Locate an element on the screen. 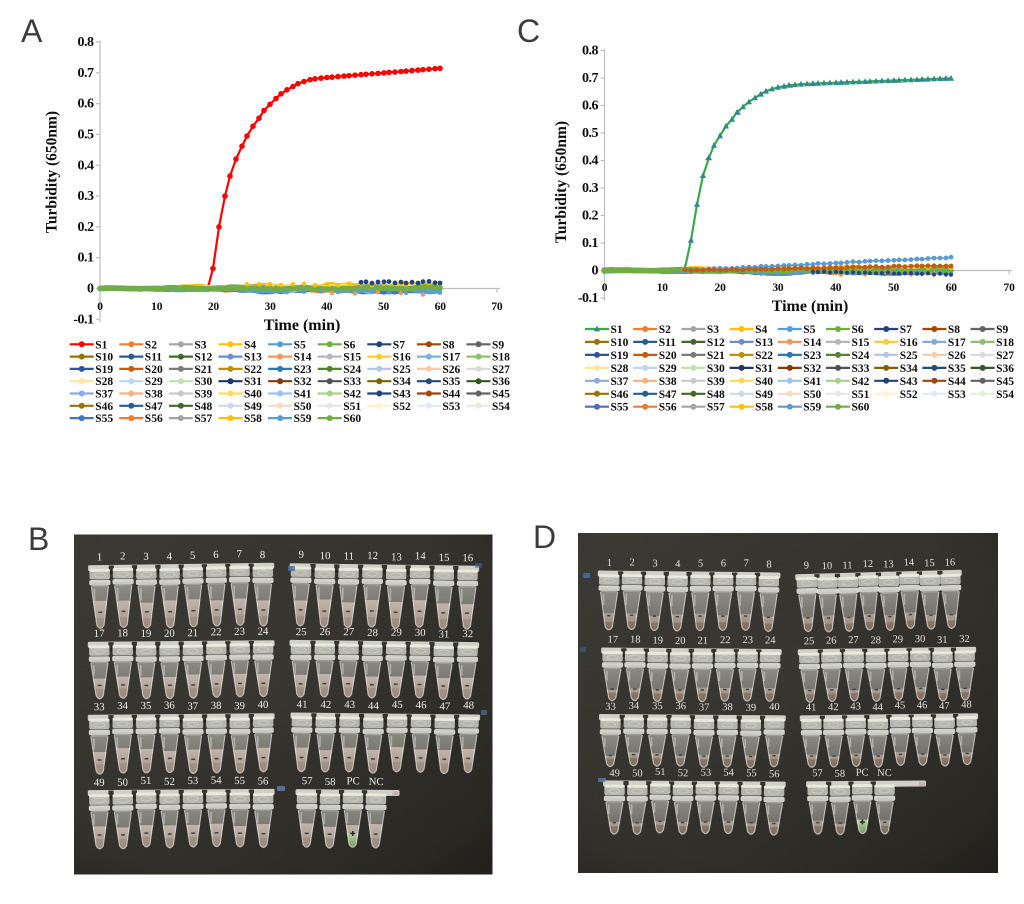 This screenshot has height=904, width=1024. svg-text: S39 is located at coordinates (203, 395).